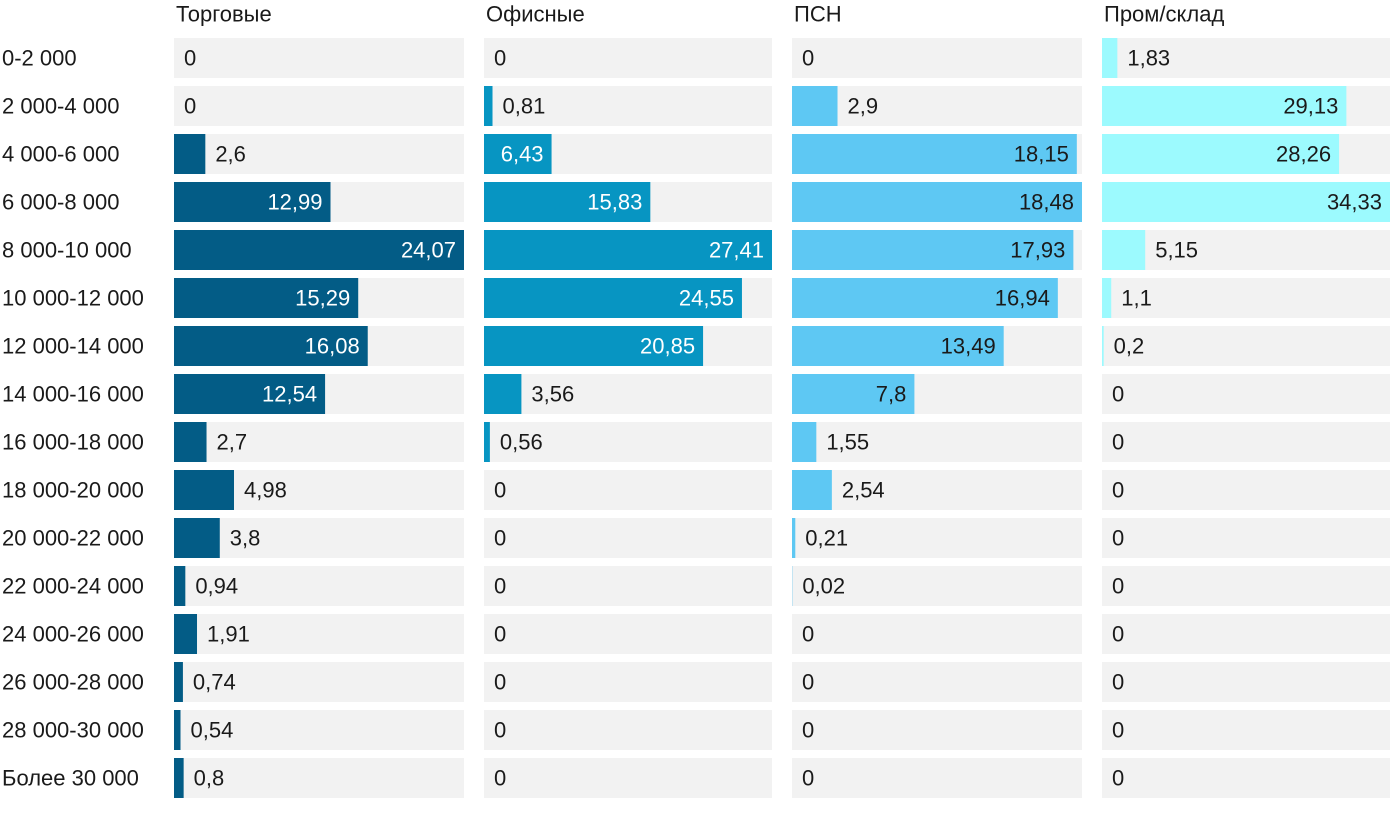  I want to click on category-label: 4 000-6 000, so click(60, 154).